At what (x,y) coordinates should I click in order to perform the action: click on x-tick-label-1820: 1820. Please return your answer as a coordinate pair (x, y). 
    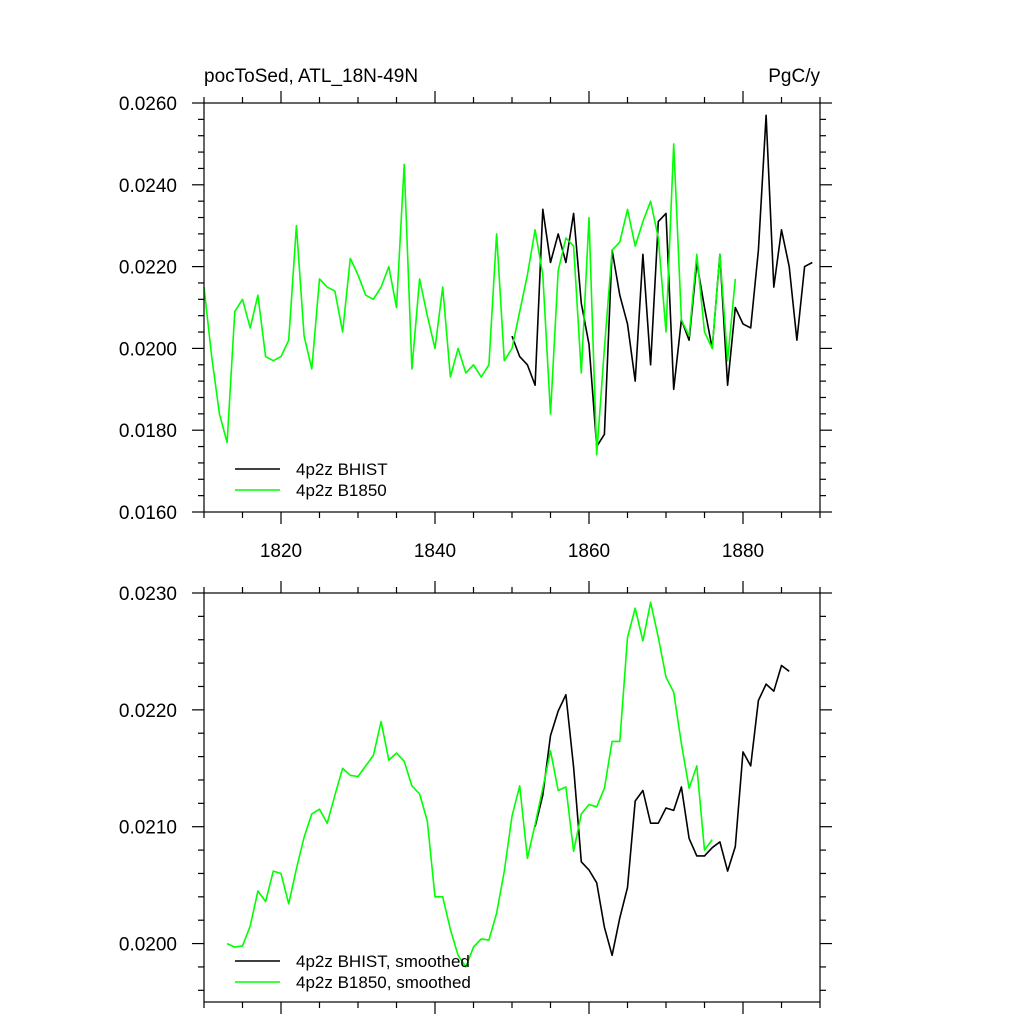
    Looking at the image, I should click on (281, 551).